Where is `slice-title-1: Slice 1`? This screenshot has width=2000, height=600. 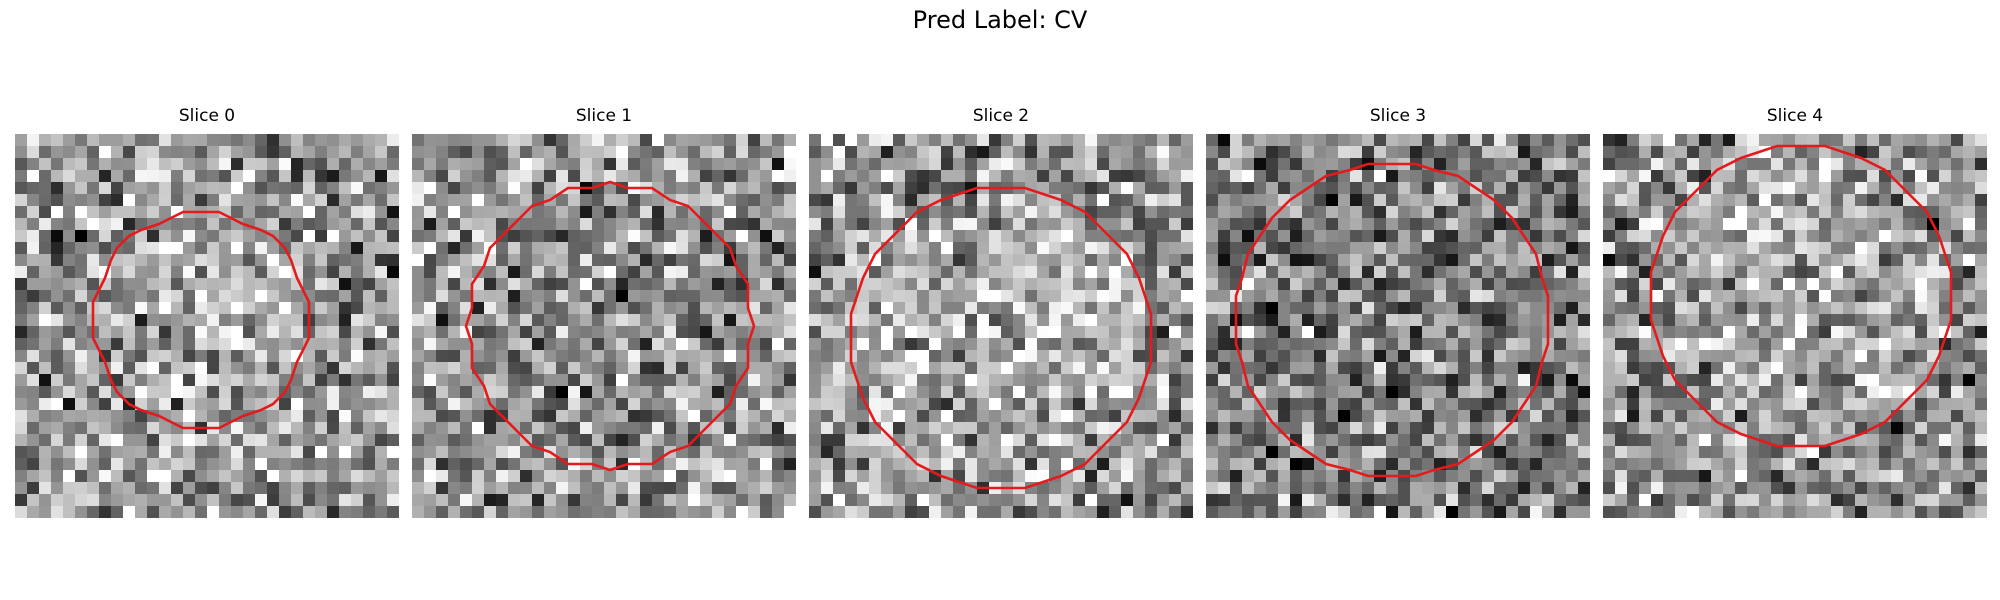
slice-title-1: Slice 1 is located at coordinates (604, 116).